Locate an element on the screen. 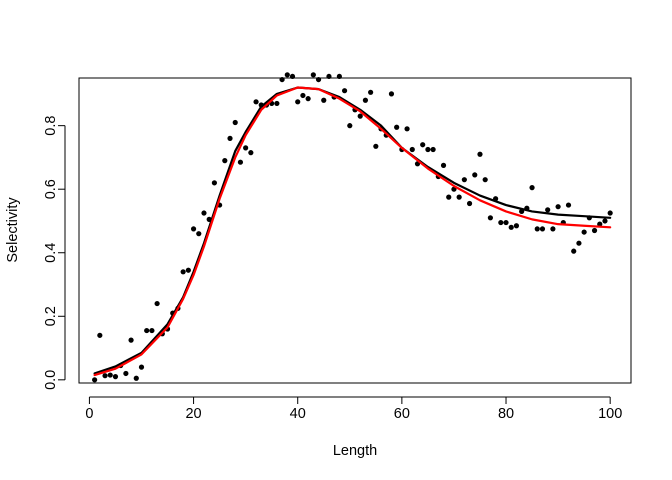 This screenshot has width=672, height=480. y-tick-label: 0.0 is located at coordinates (51, 380).